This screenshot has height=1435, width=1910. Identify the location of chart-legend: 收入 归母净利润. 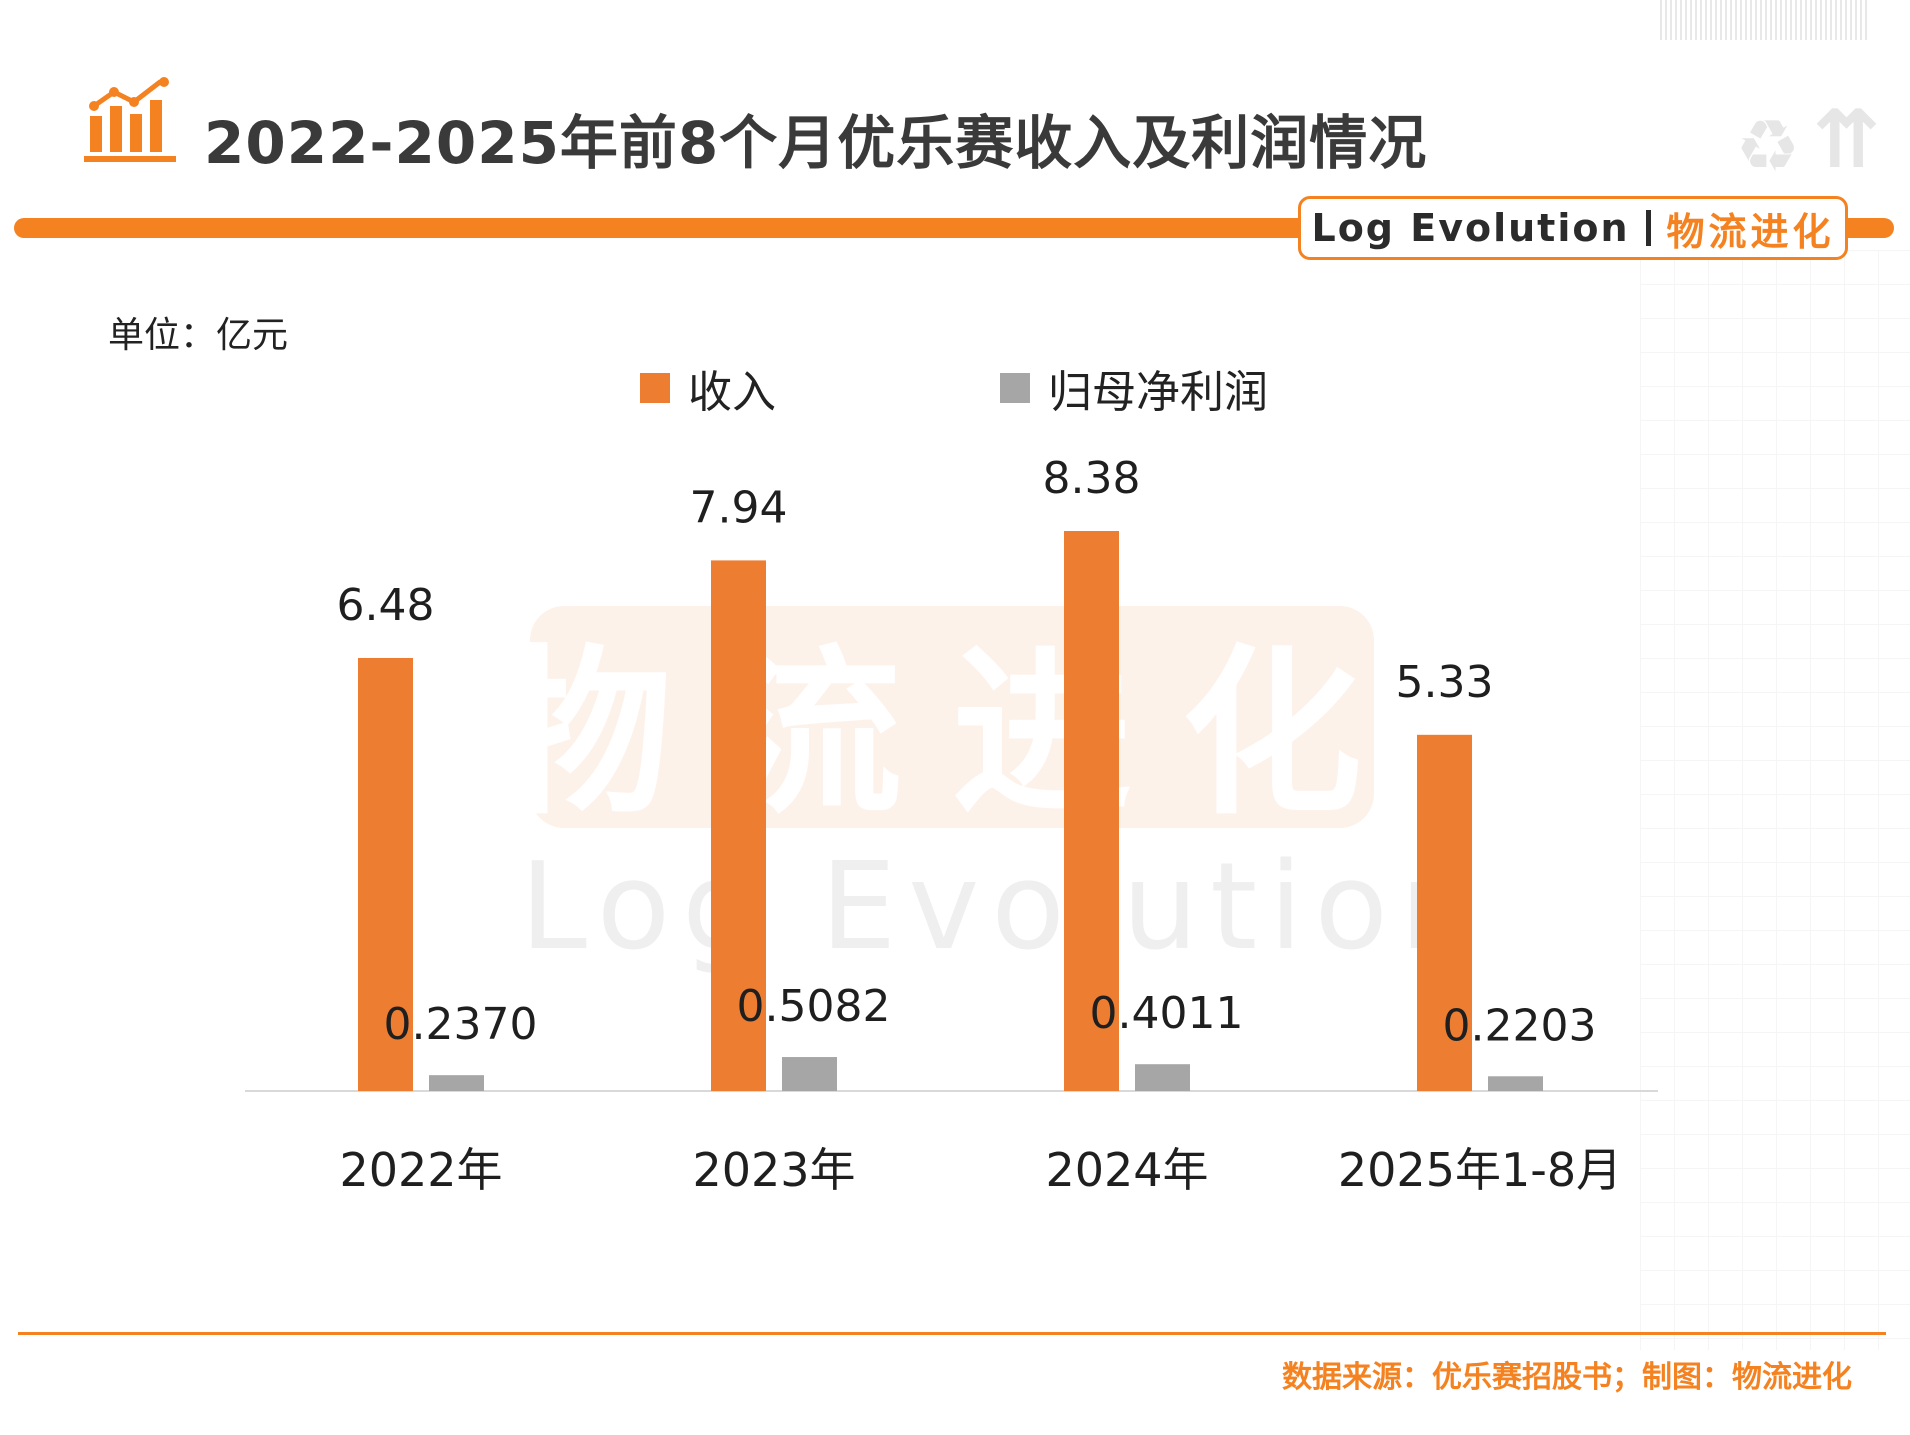
(955, 387).